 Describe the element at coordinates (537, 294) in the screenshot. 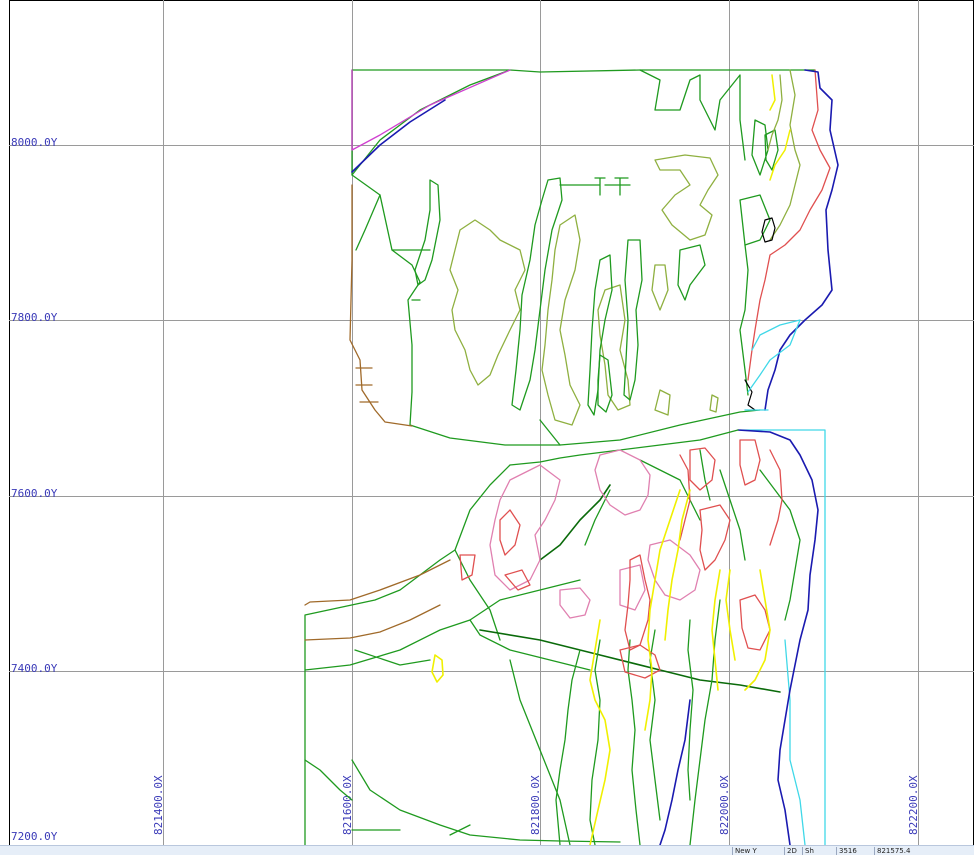

I see `contour-green-b` at that location.